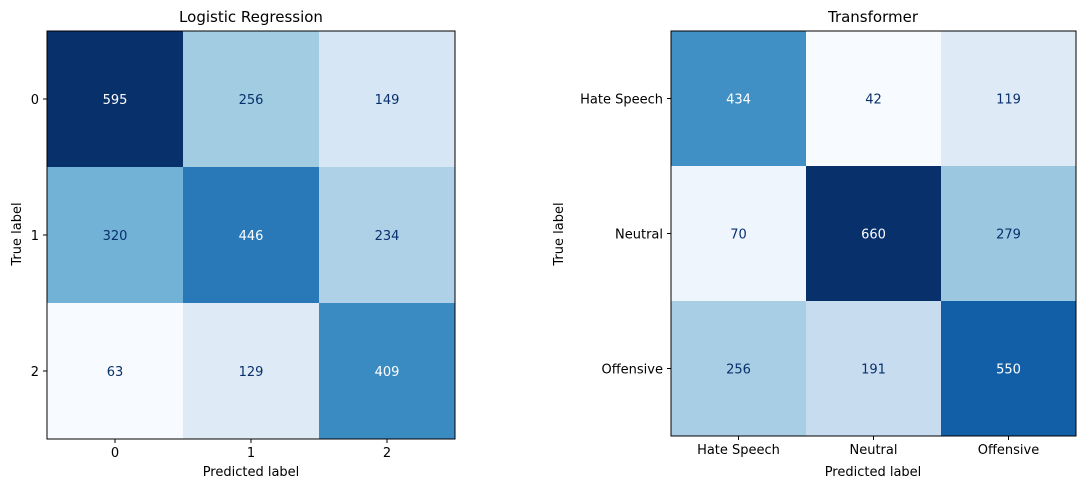  I want to click on y-tick-label: Neutral, so click(639, 235).